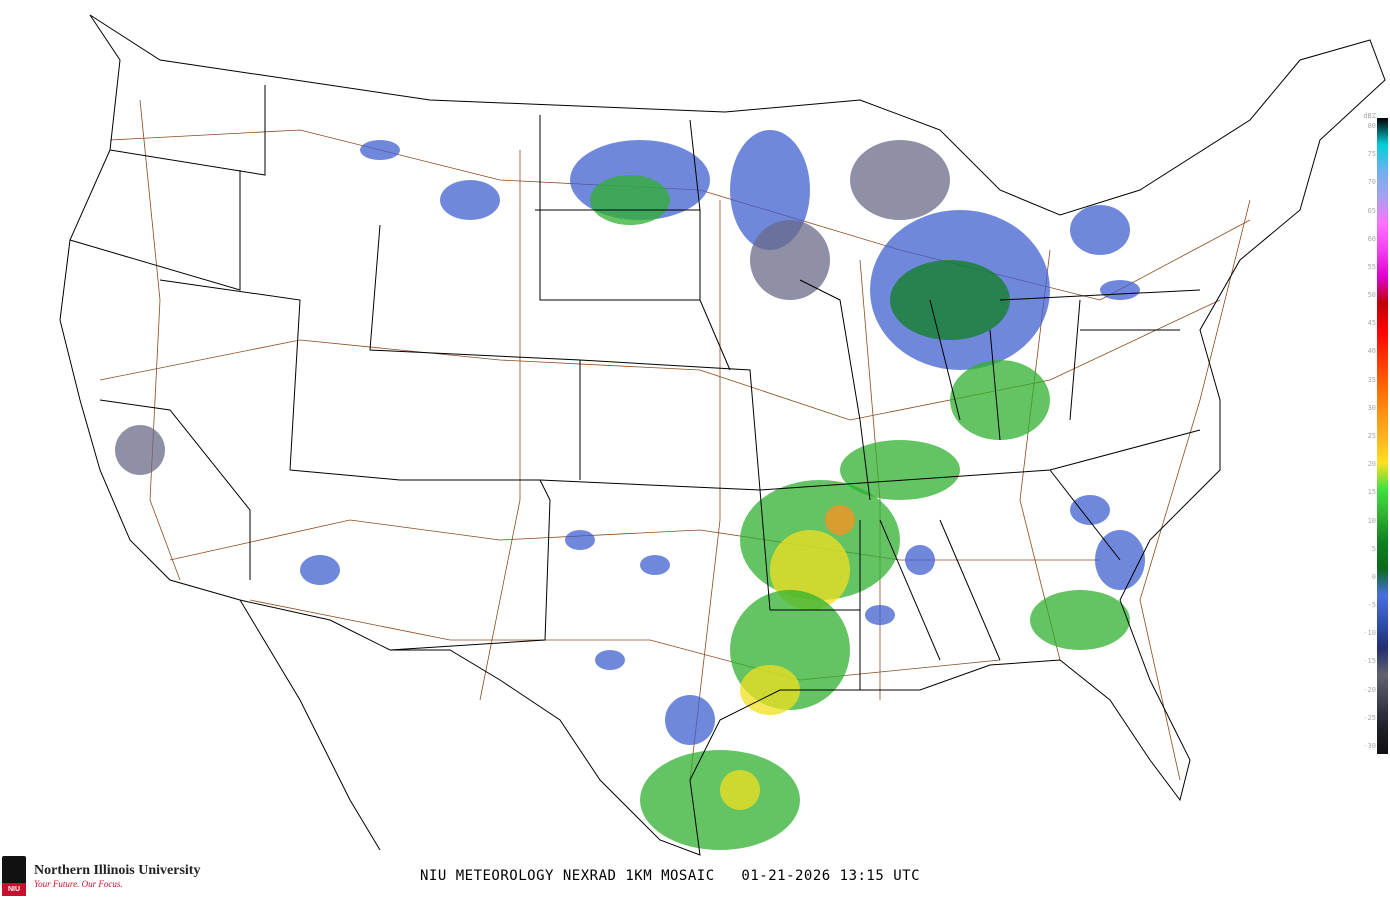 The image size is (1390, 900). Describe the element at coordinates (1371, 210) in the screenshot. I see `legend-label: 65` at that location.